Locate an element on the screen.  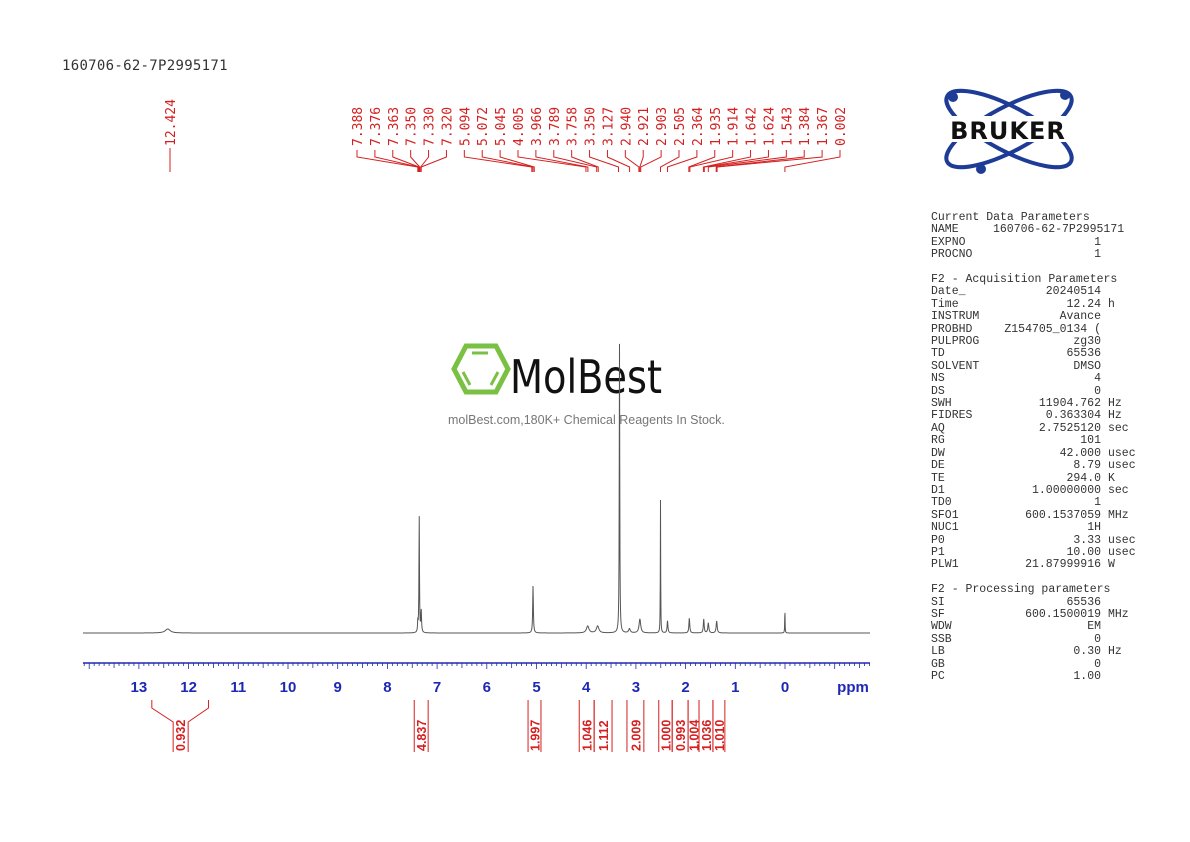
peak-label-text: 1.367 is located at coordinates (823, 126).